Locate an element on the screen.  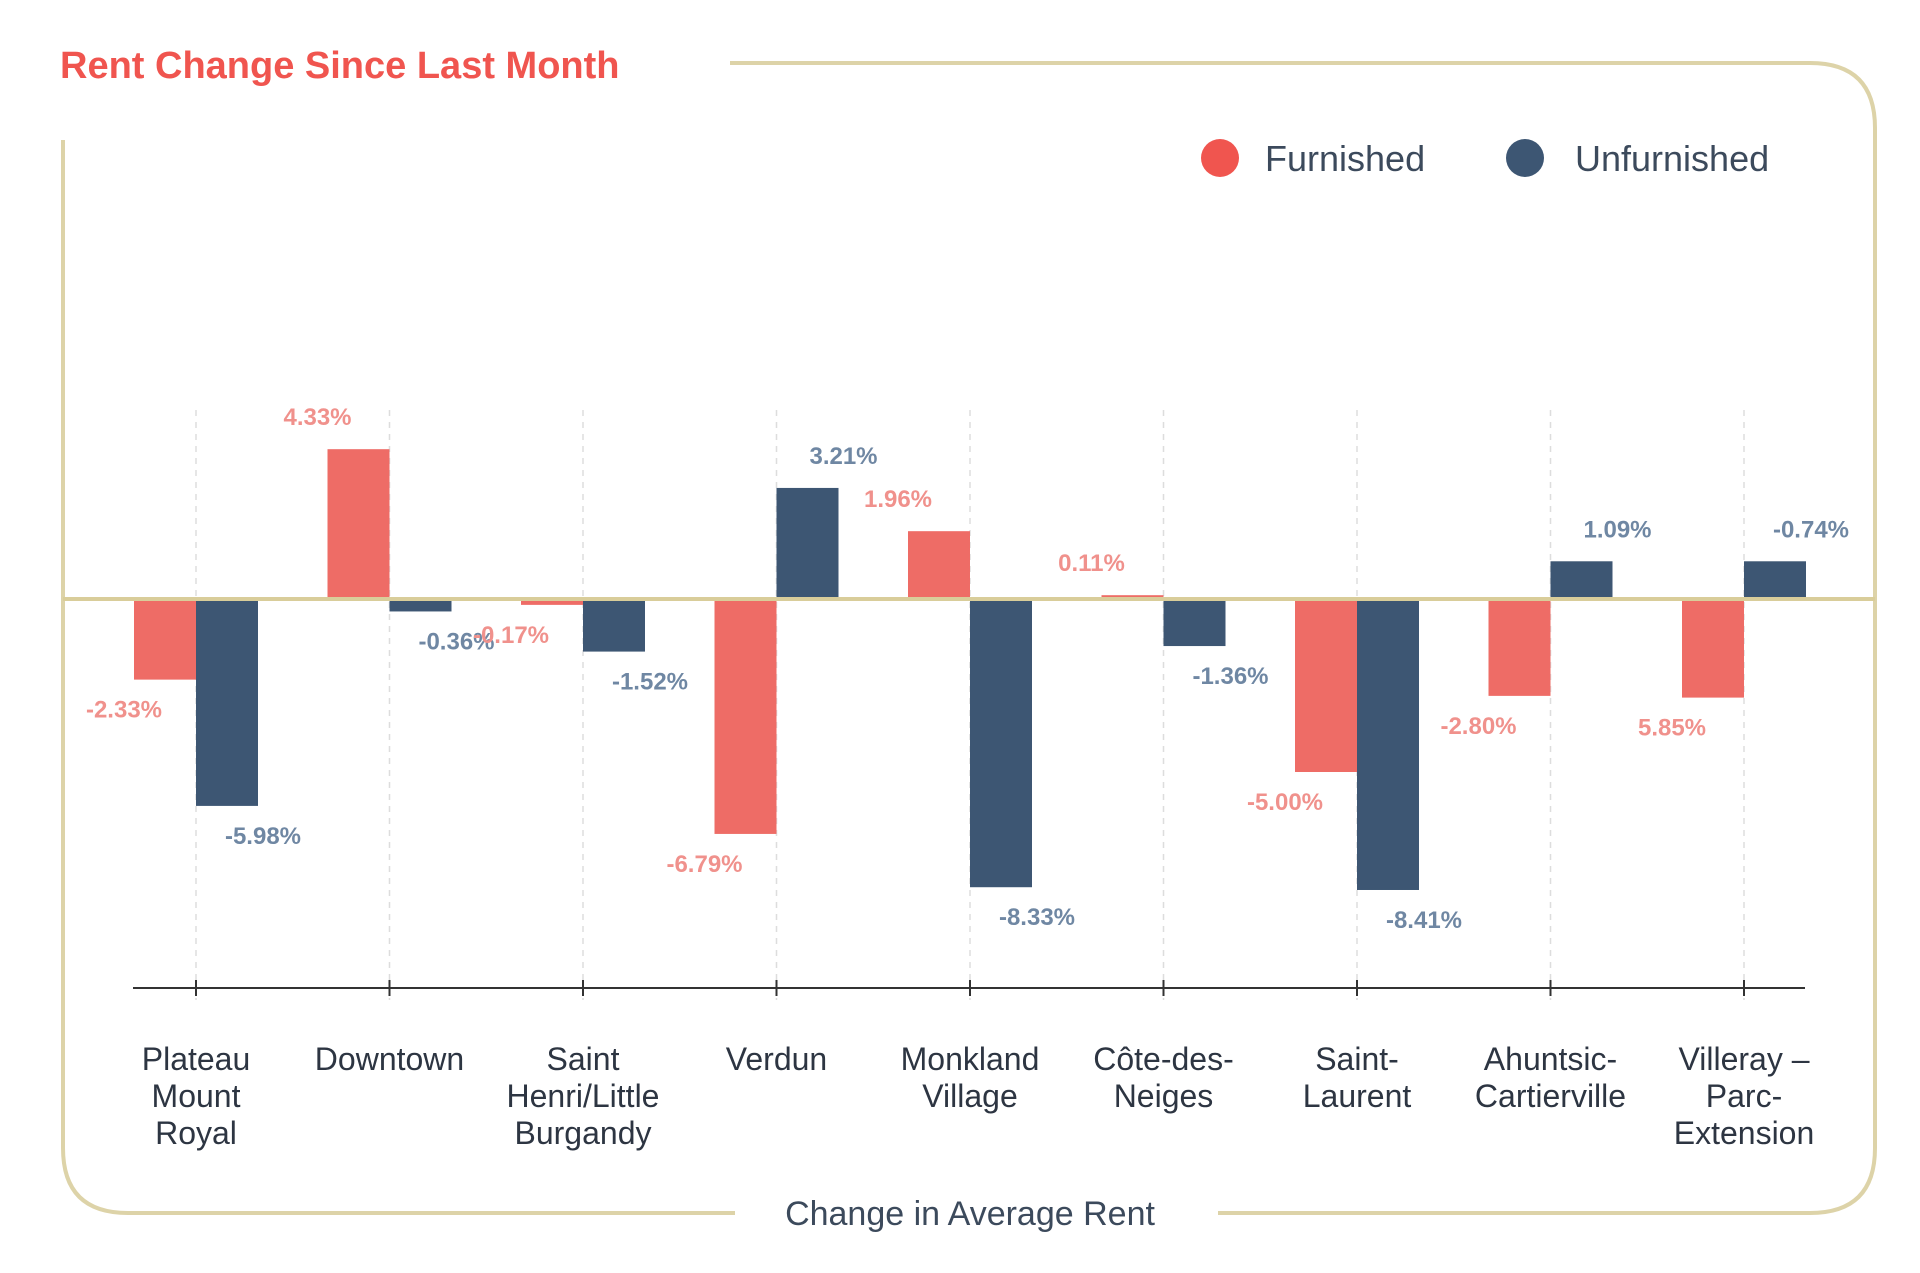
category-label: Ahuntsic-Cartierville is located at coordinates (1550, 1077).